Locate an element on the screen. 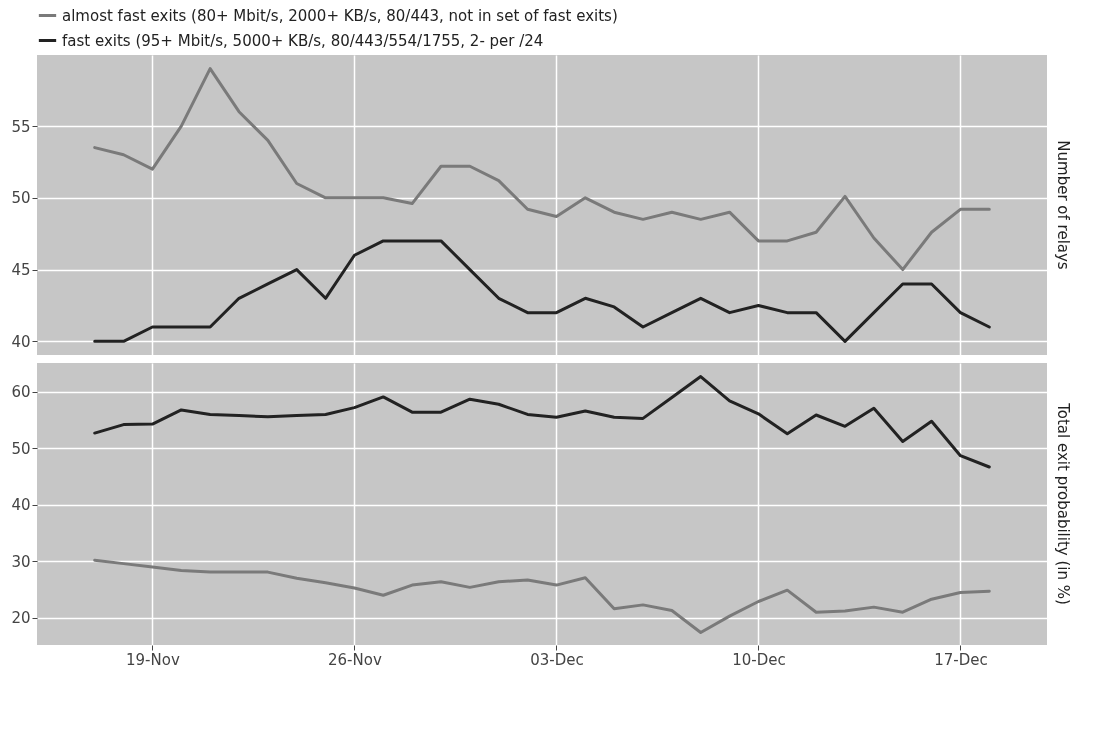 This screenshot has width=1107, height=743. legend-label: fast exits (95+ Mbit/s, 5000+ KB/s, 80/443/554/1755, 2- per /24 is located at coordinates (303, 40).